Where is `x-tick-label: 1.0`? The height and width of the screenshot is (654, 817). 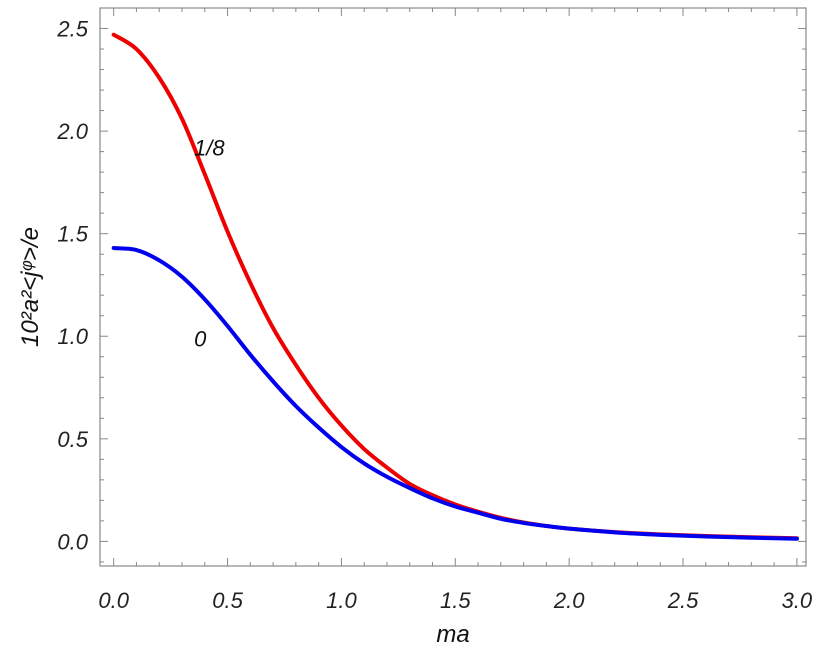 x-tick-label: 1.0 is located at coordinates (341, 600).